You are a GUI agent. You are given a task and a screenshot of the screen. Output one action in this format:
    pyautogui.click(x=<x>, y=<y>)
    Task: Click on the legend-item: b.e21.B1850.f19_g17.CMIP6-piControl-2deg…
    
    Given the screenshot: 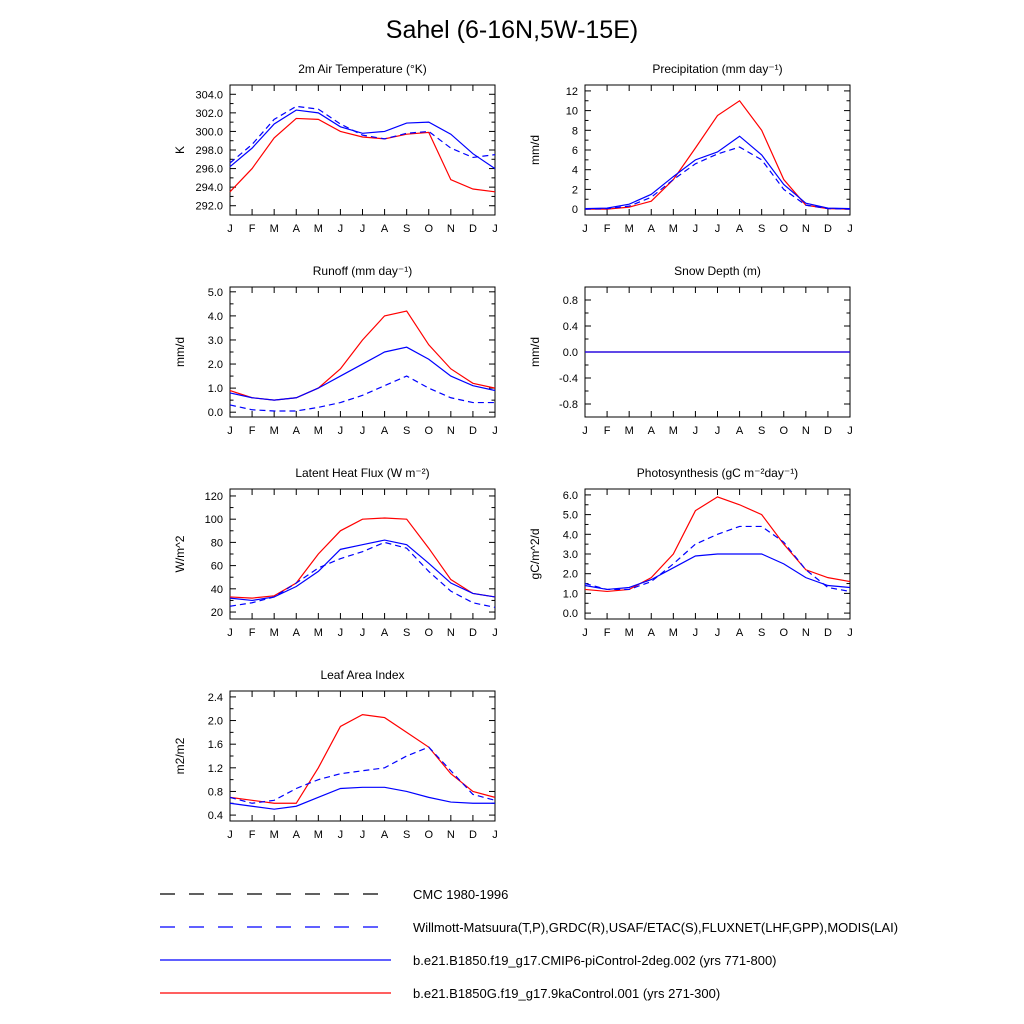 What is the action you would take?
    pyautogui.click(x=528, y=960)
    